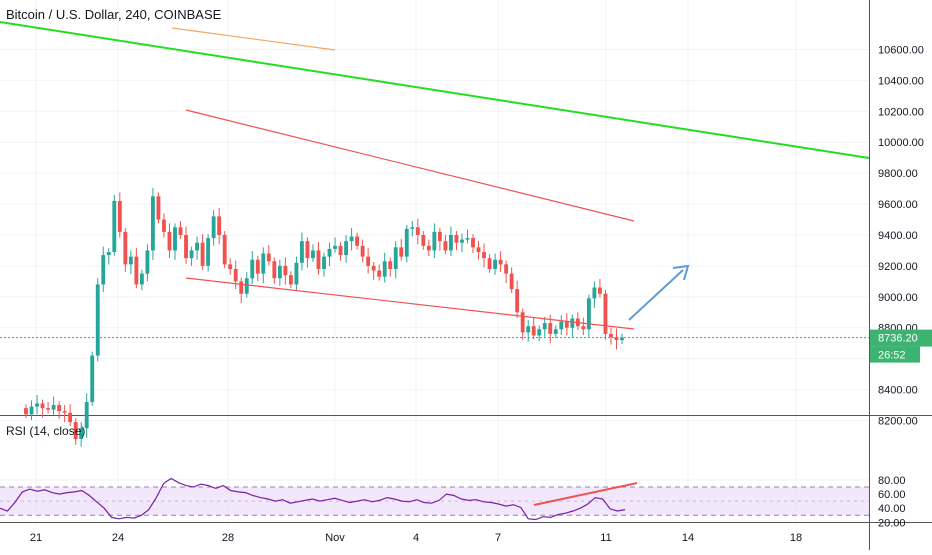 The width and height of the screenshot is (932, 555). I want to click on price-tick-label: 10000.00, so click(901, 143).